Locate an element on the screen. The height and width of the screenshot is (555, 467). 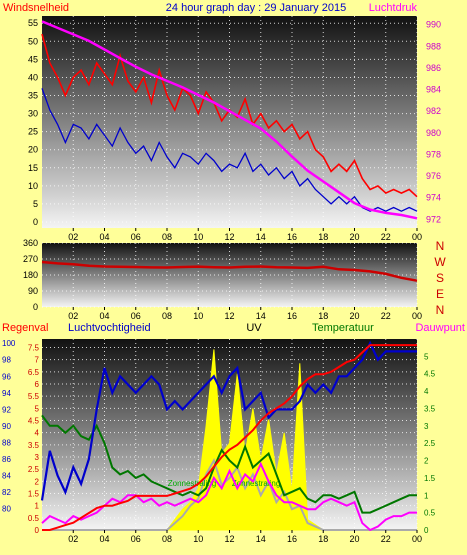
humidity-ytick-label: 92 is located at coordinates (6, 409).